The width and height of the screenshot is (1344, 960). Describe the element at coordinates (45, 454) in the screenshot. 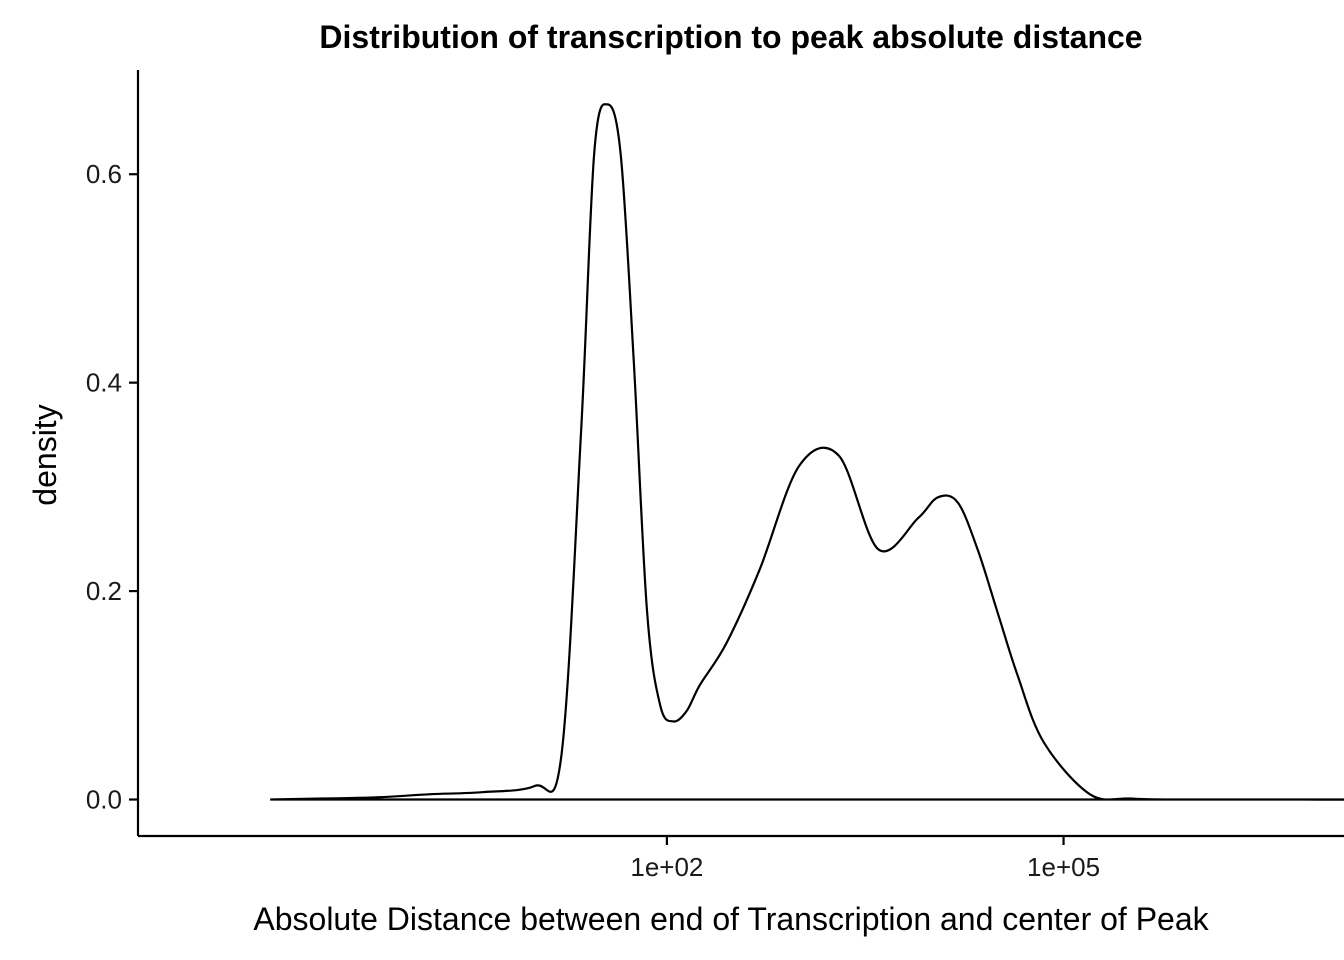

I see `y-axis-label: density` at that location.